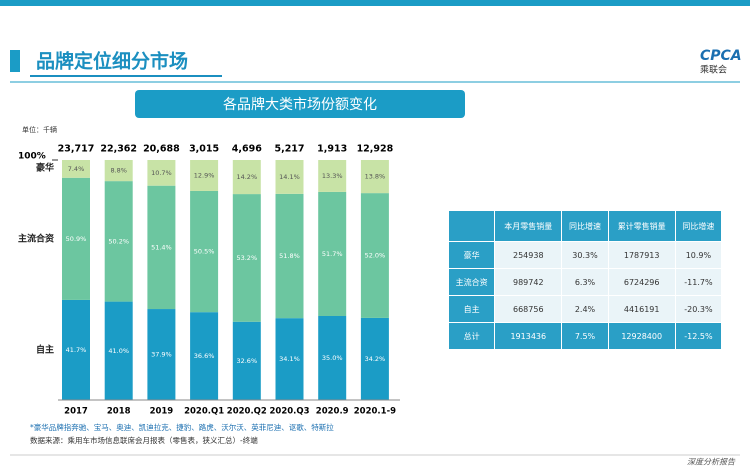  I want to click on value-label: 32.6%, so click(246, 361).